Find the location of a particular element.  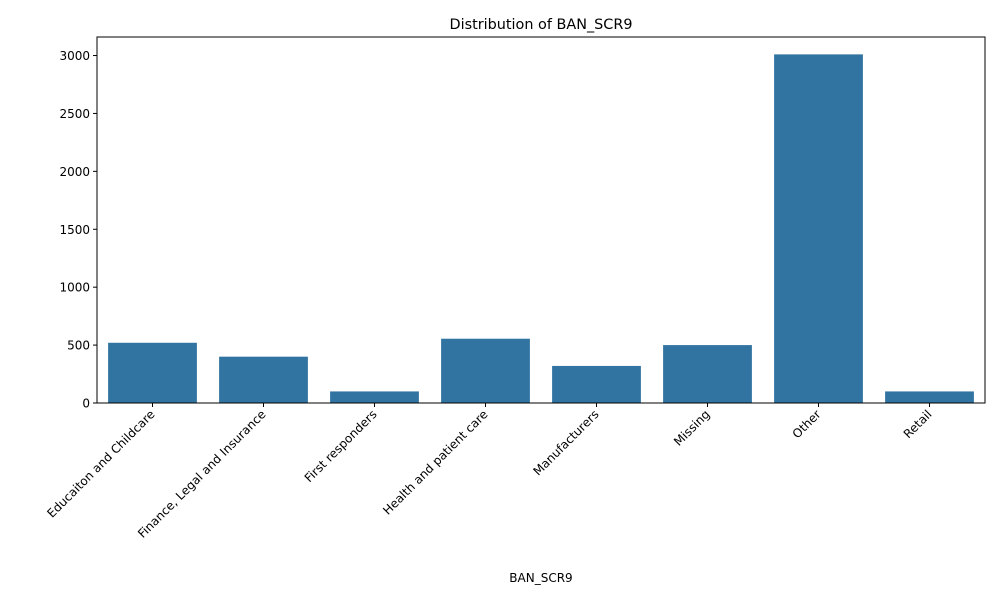

chart-title: Distribution of BAN_SCR9 is located at coordinates (541, 25).